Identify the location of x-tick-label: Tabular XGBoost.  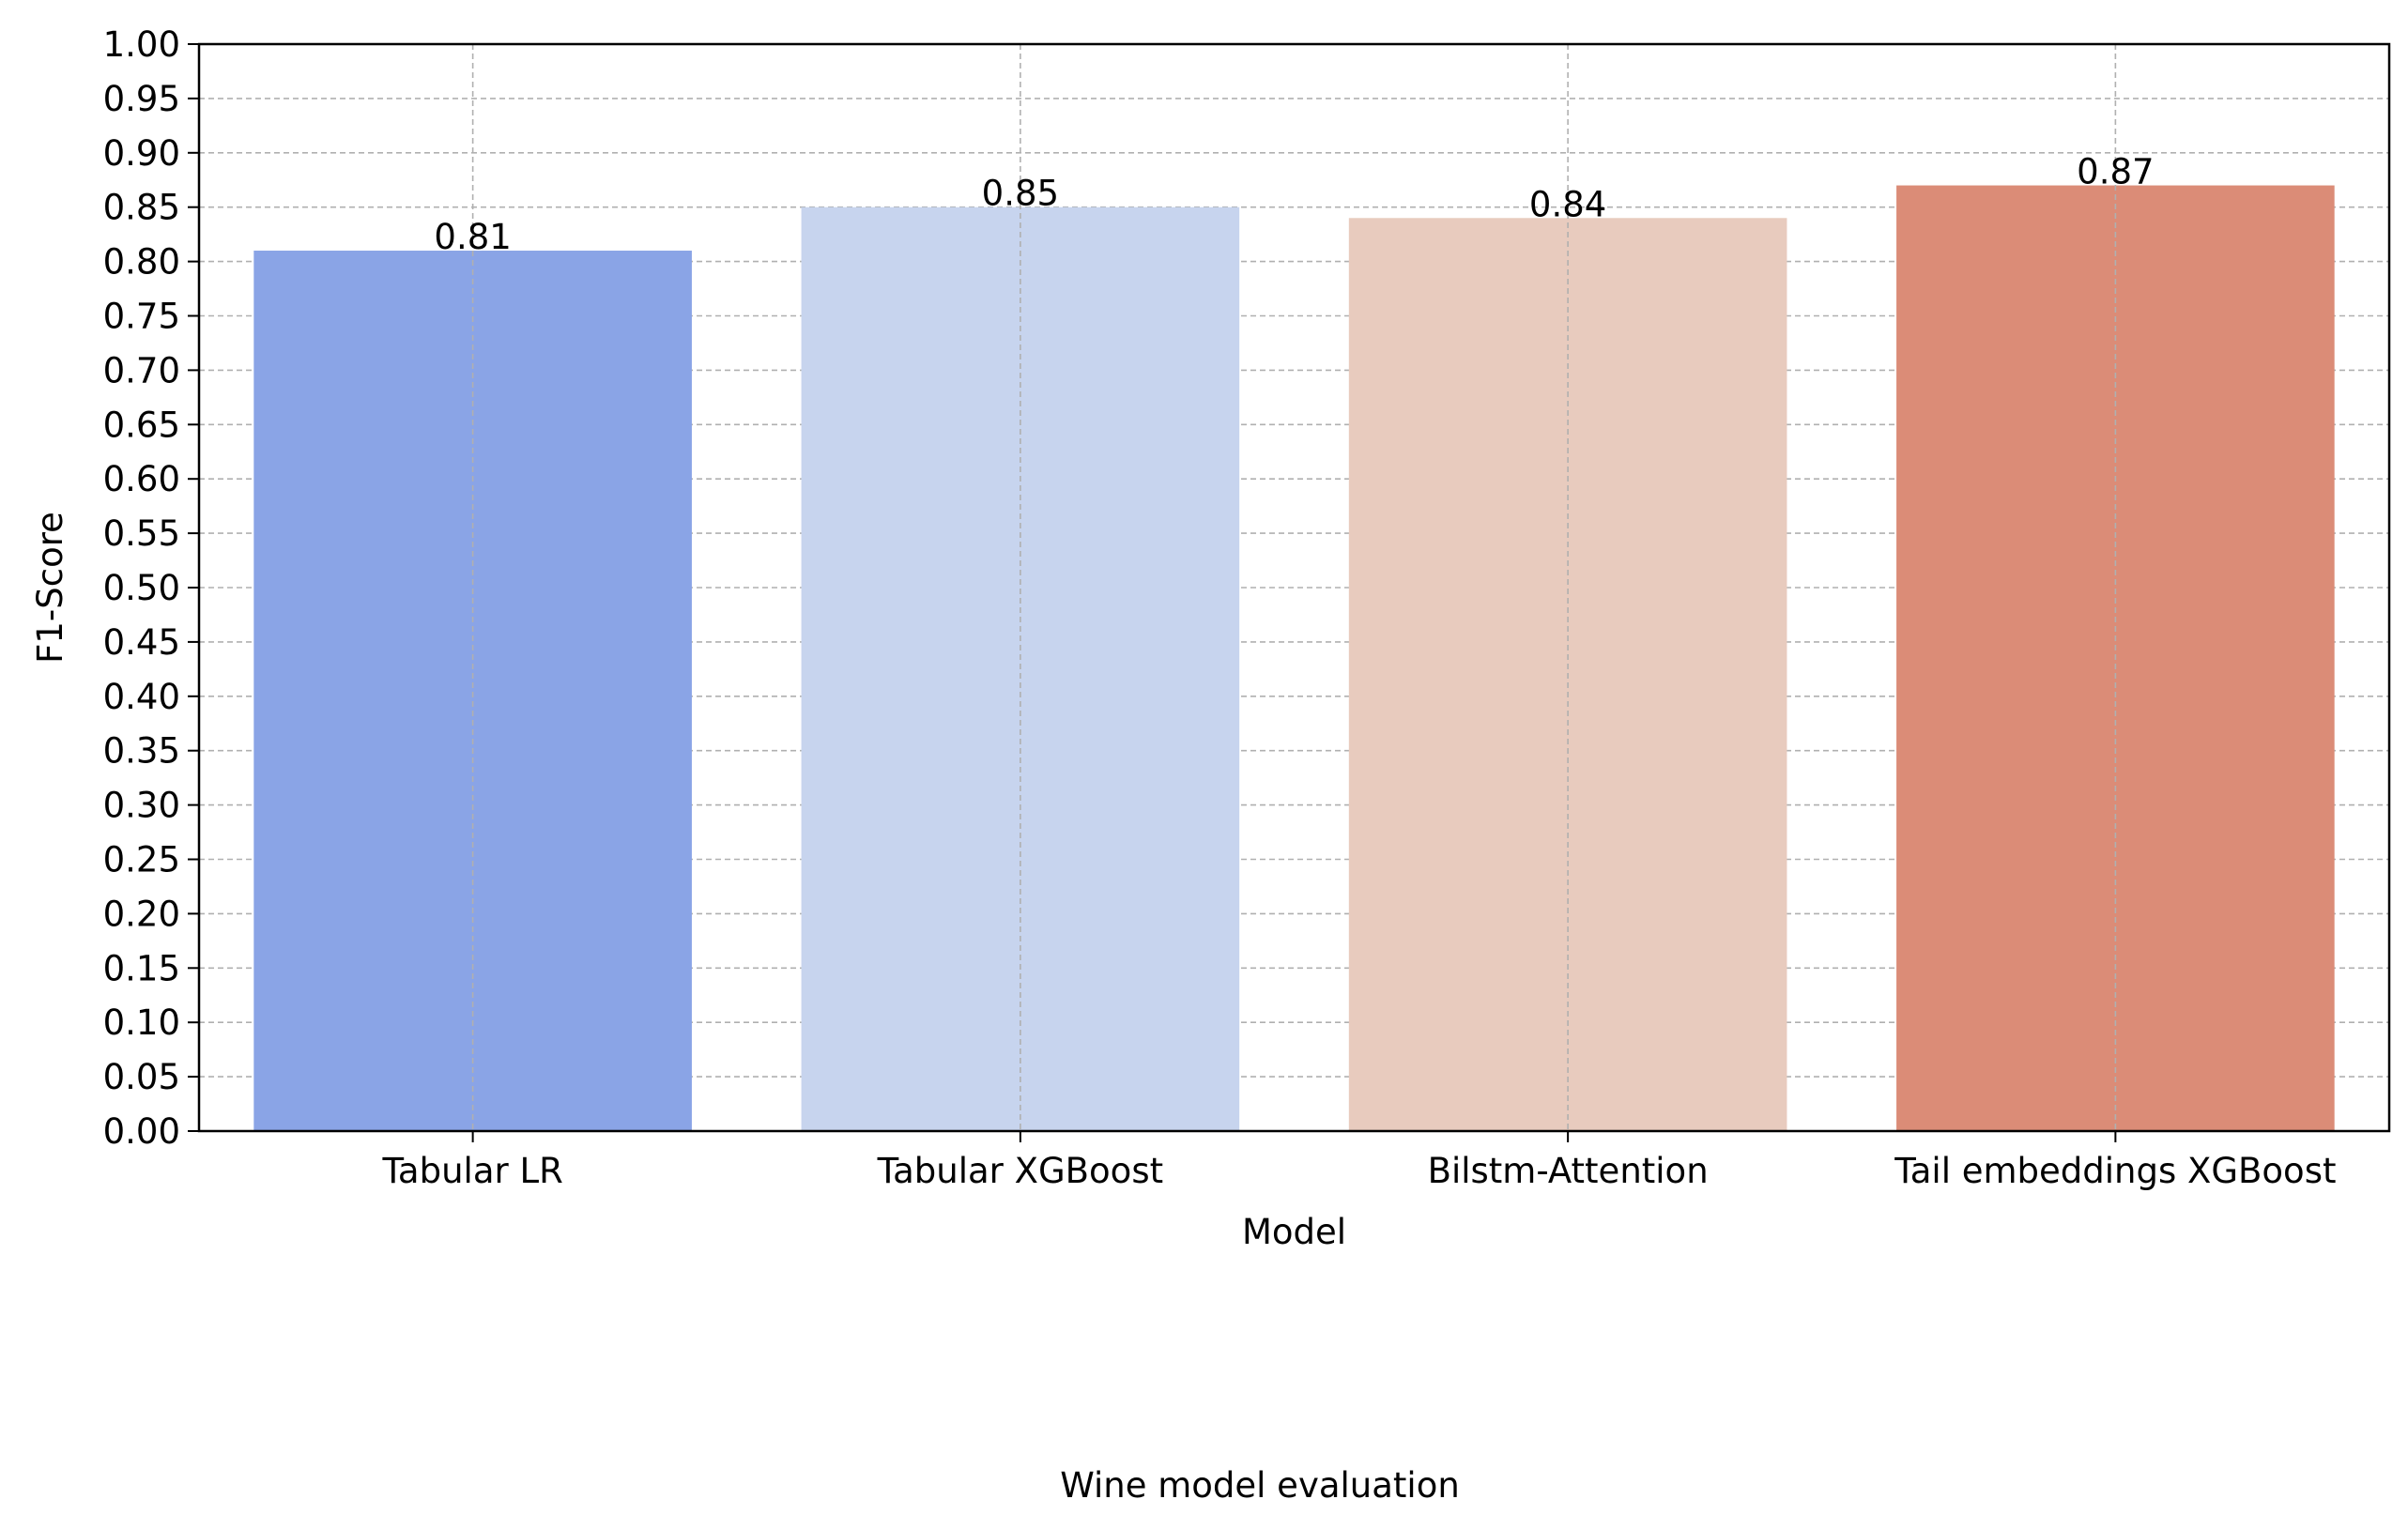
(1020, 1171).